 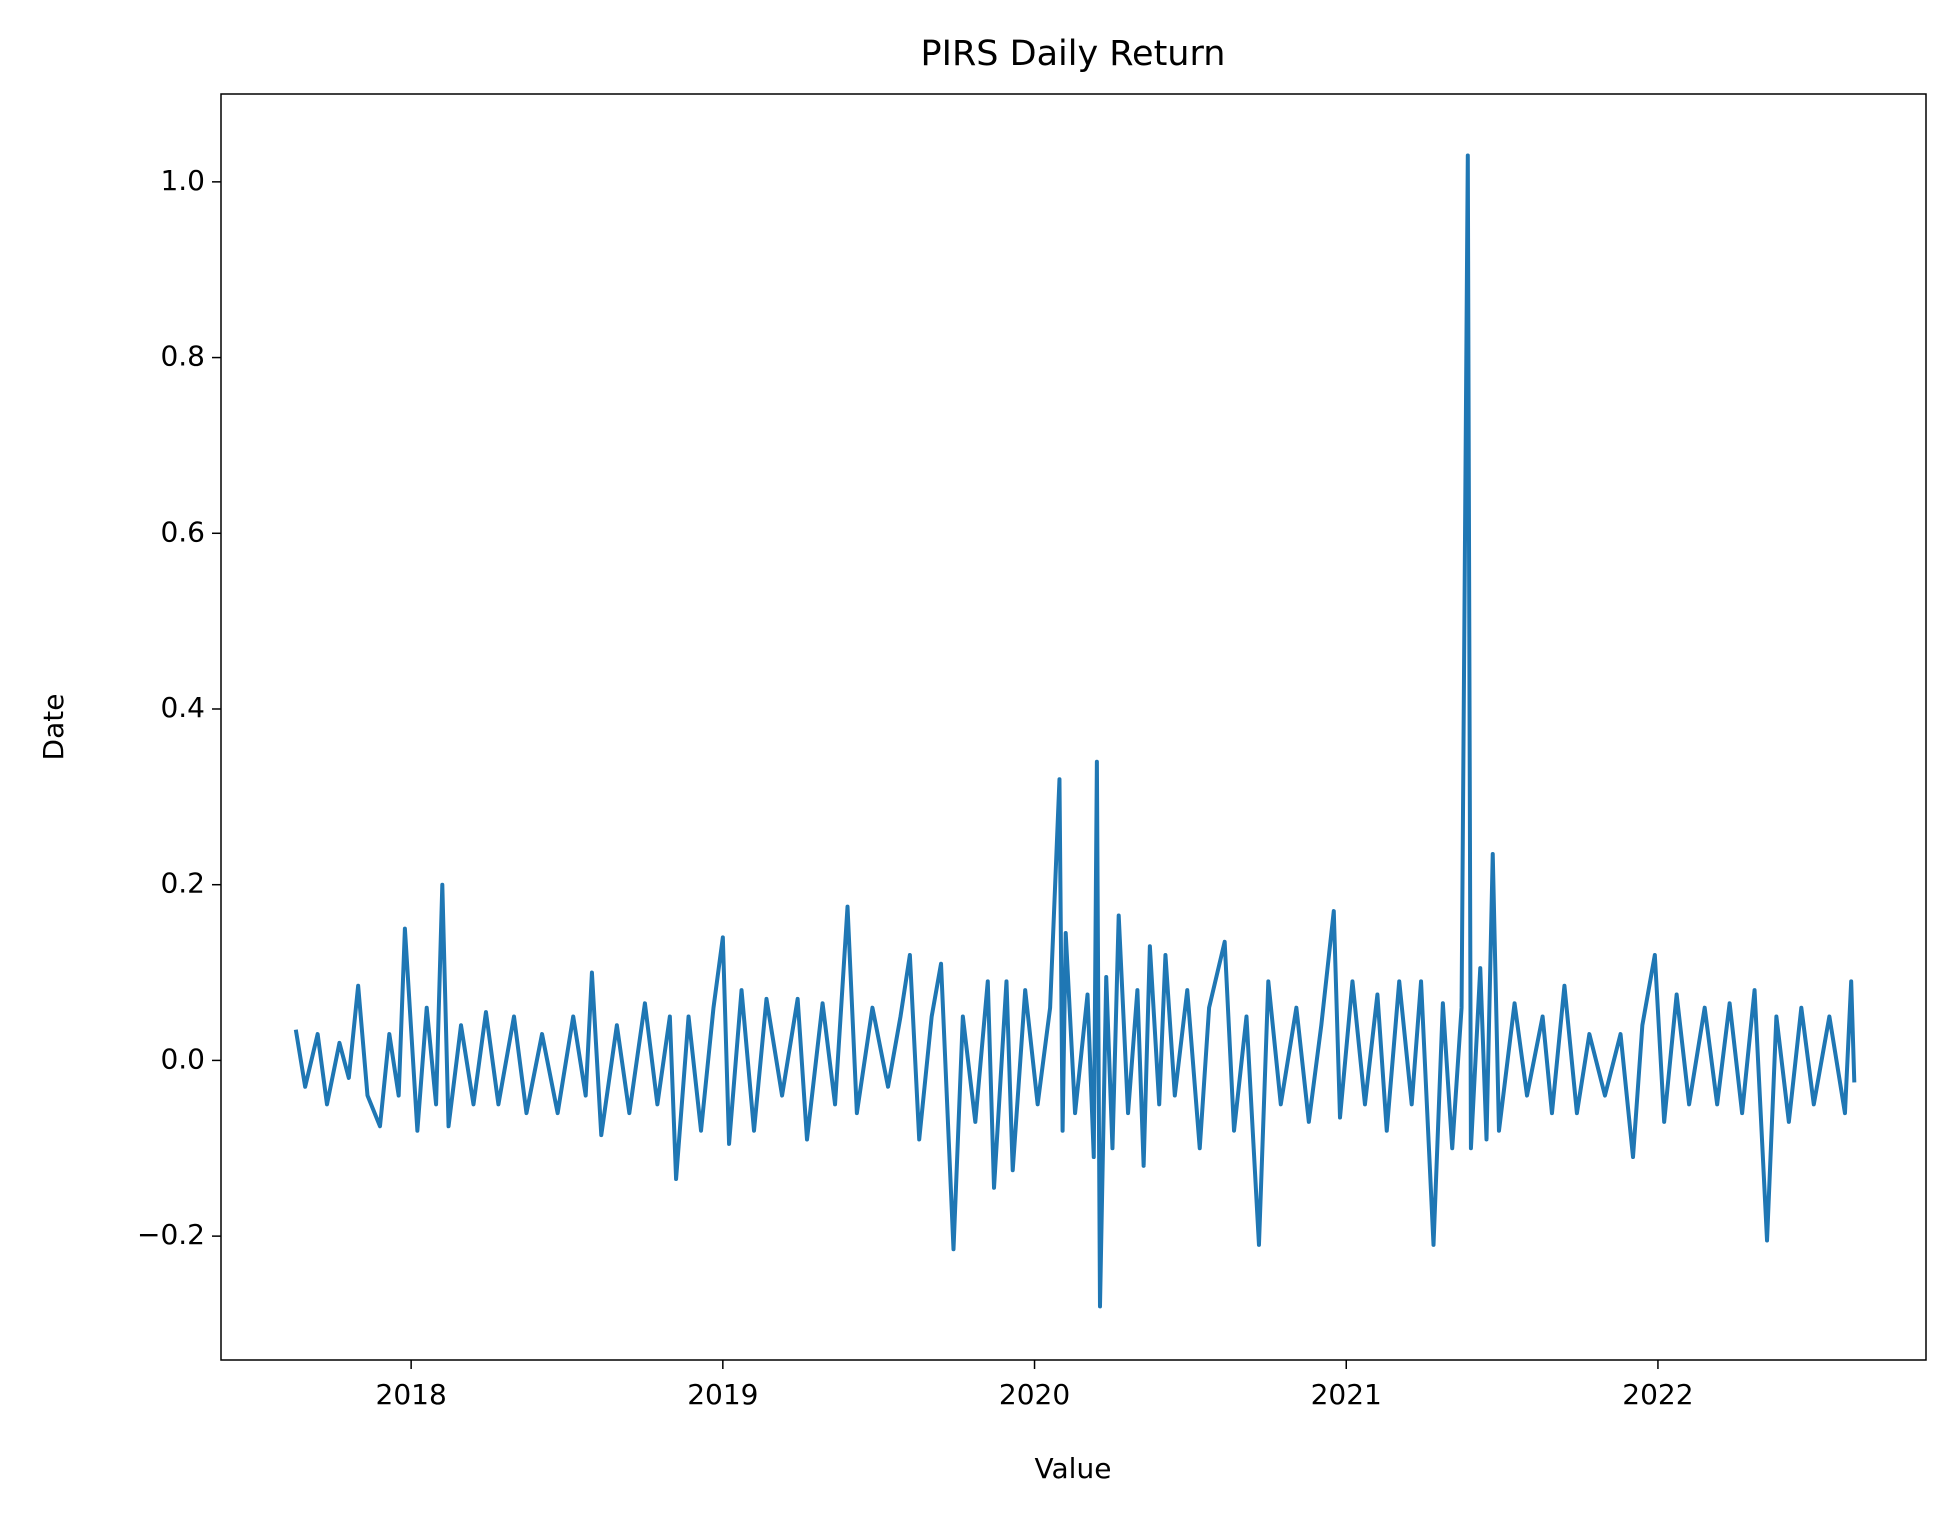 What do you see at coordinates (171, 1234) in the screenshot?
I see `y-tick-label: −0.2` at bounding box center [171, 1234].